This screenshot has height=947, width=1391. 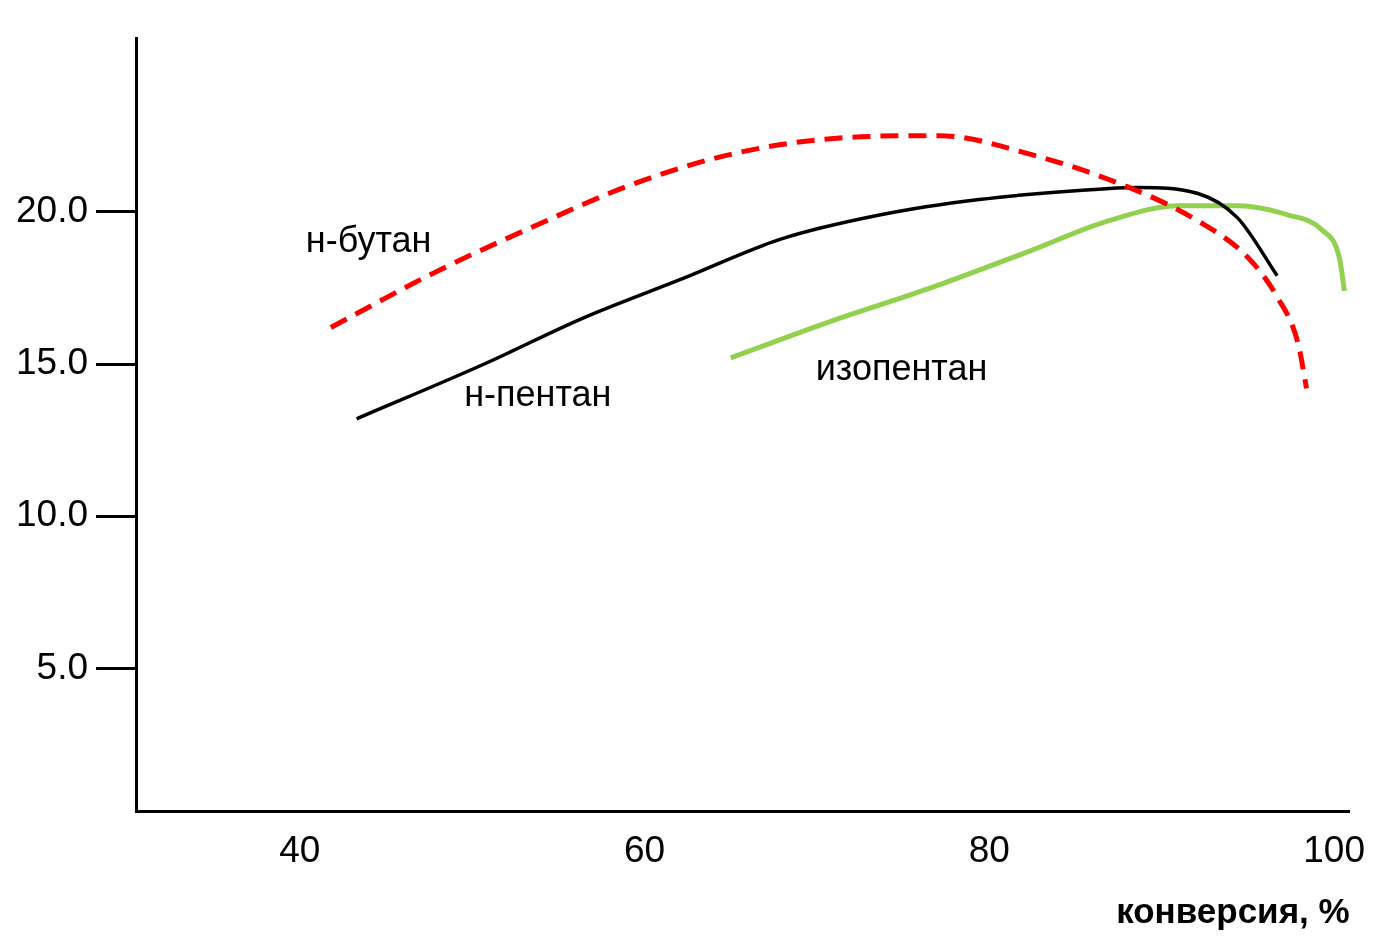 I want to click on y-tick-label: 15.0, so click(x=52, y=362).